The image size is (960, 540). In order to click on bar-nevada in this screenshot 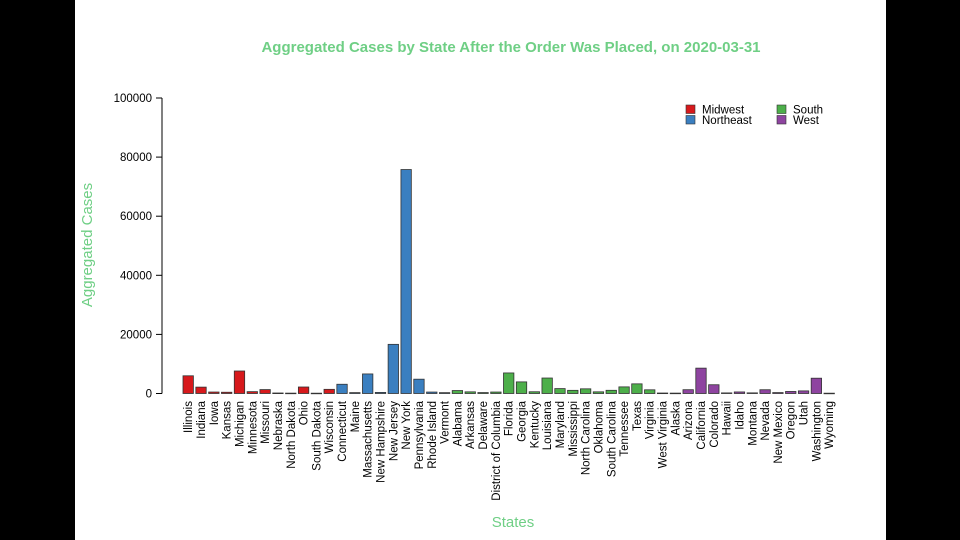, I will do `click(765, 391)`.